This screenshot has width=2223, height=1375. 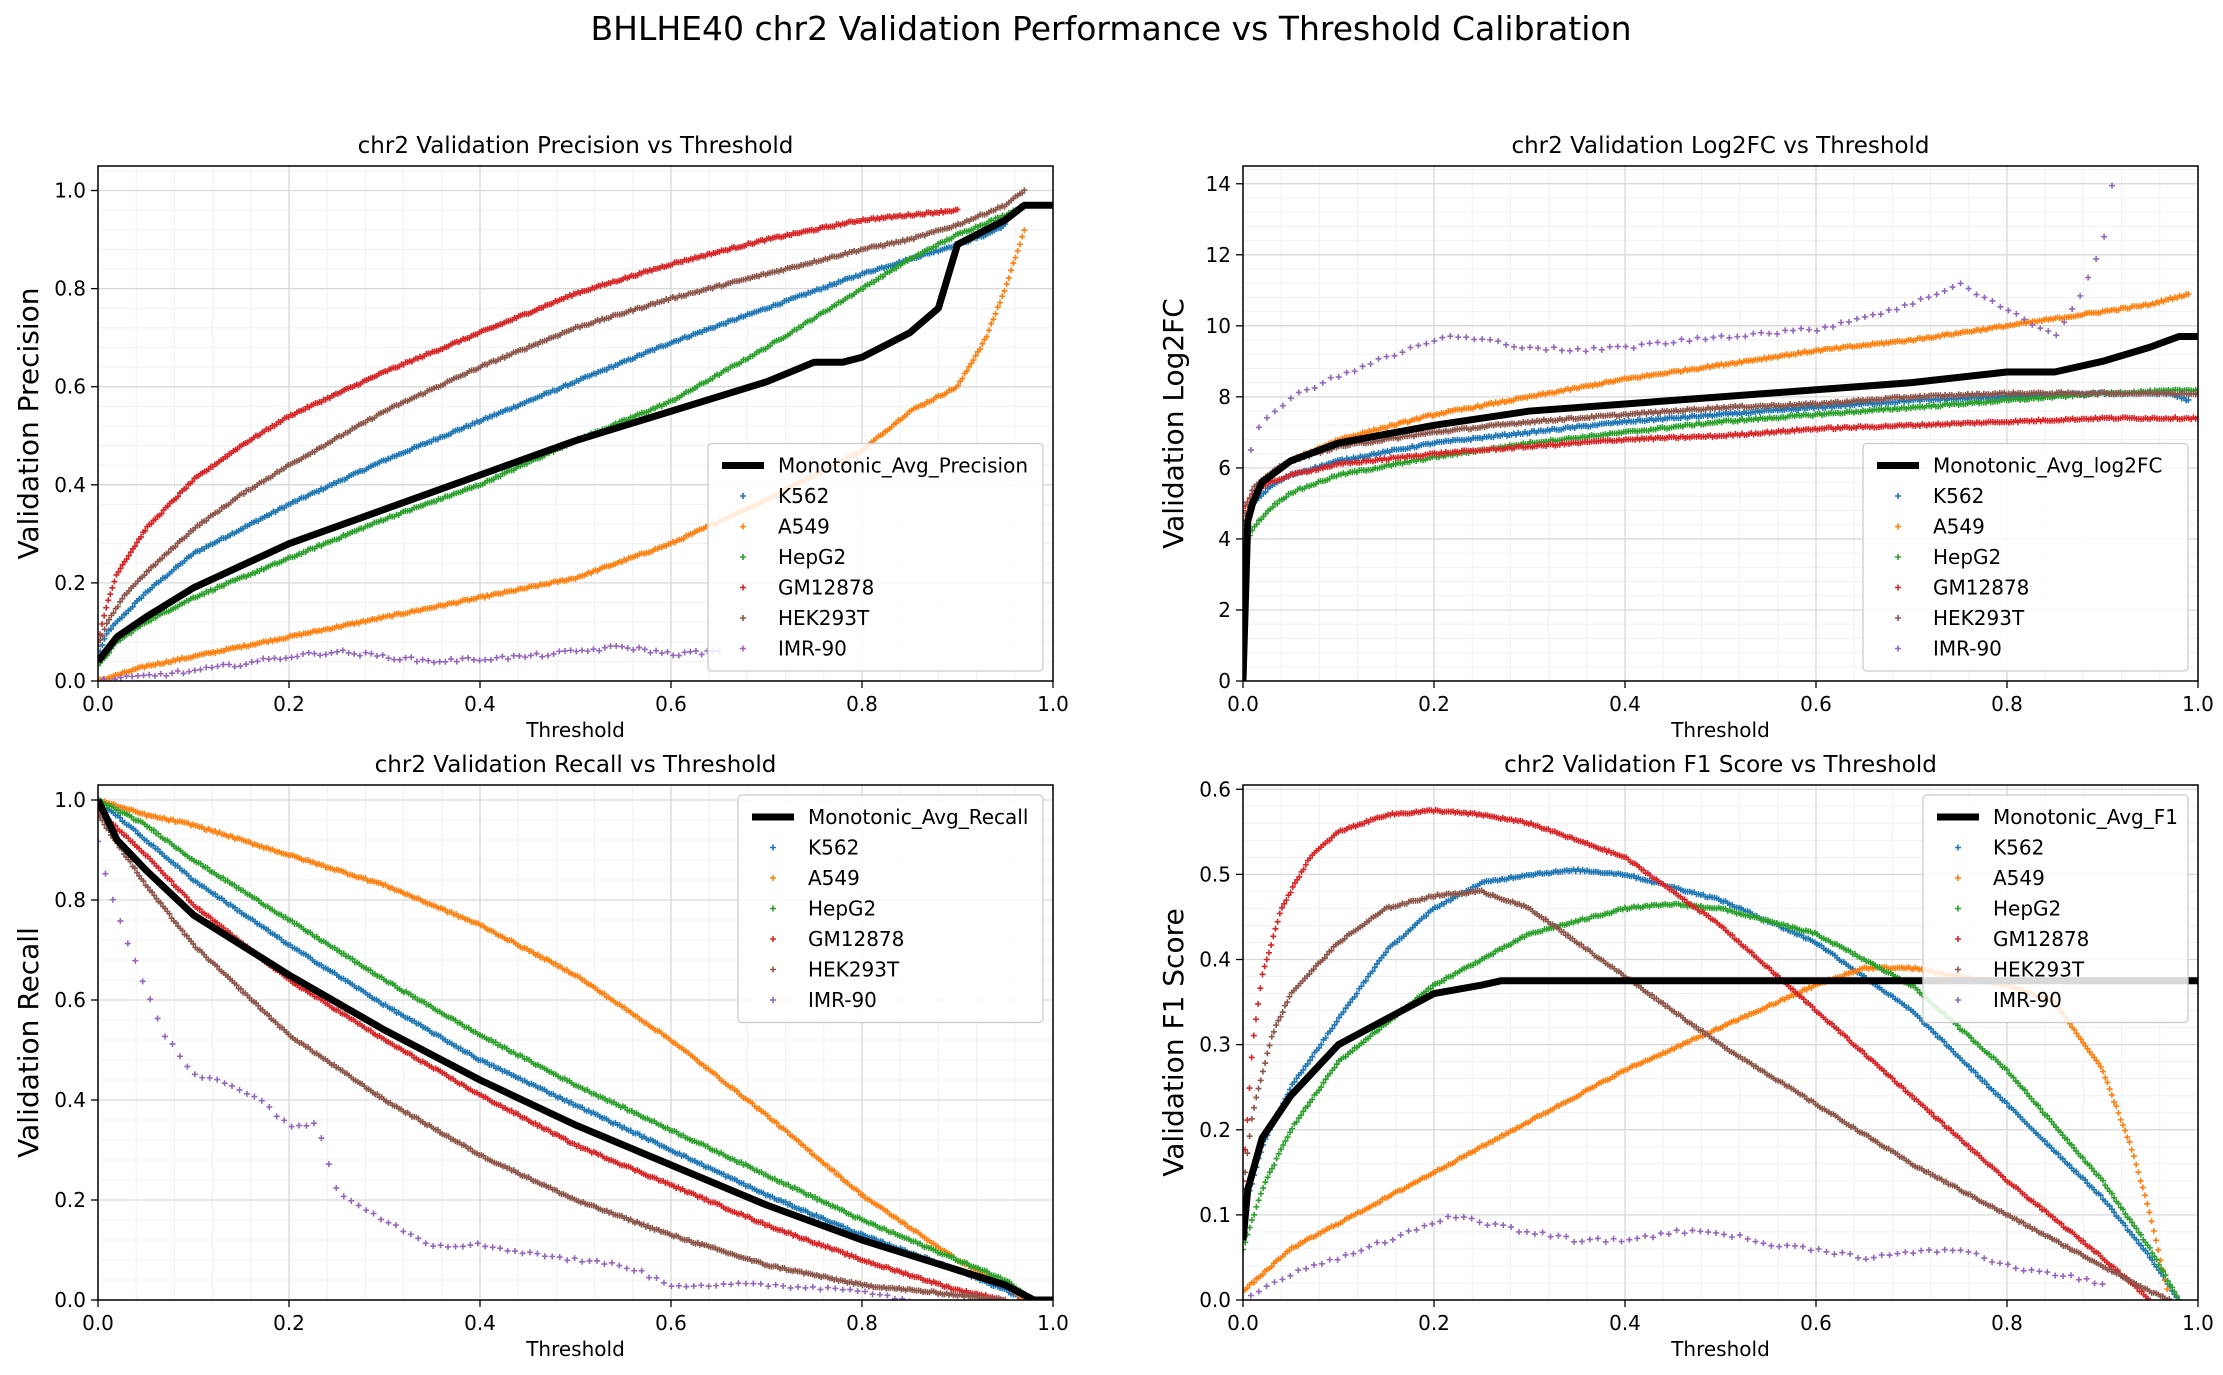 What do you see at coordinates (1218, 184) in the screenshot?
I see `y-tick-label: 14` at bounding box center [1218, 184].